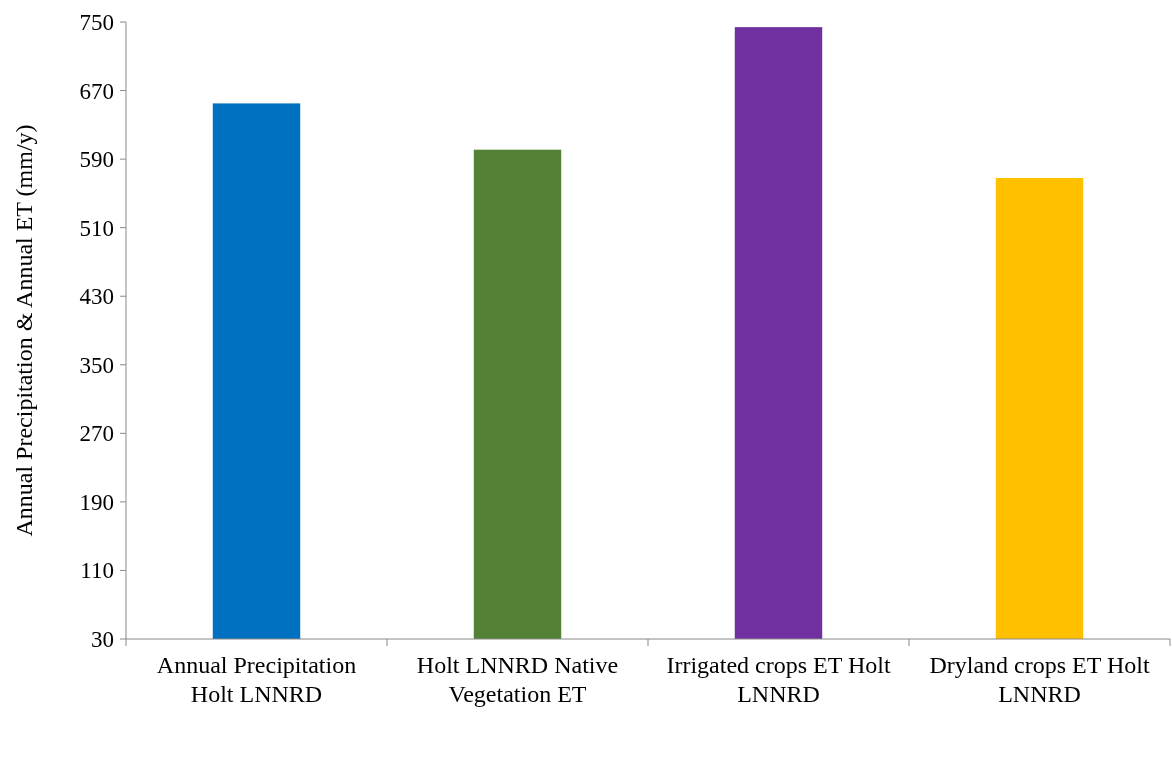  What do you see at coordinates (102, 640) in the screenshot?
I see `y-tick-label: 30` at bounding box center [102, 640].